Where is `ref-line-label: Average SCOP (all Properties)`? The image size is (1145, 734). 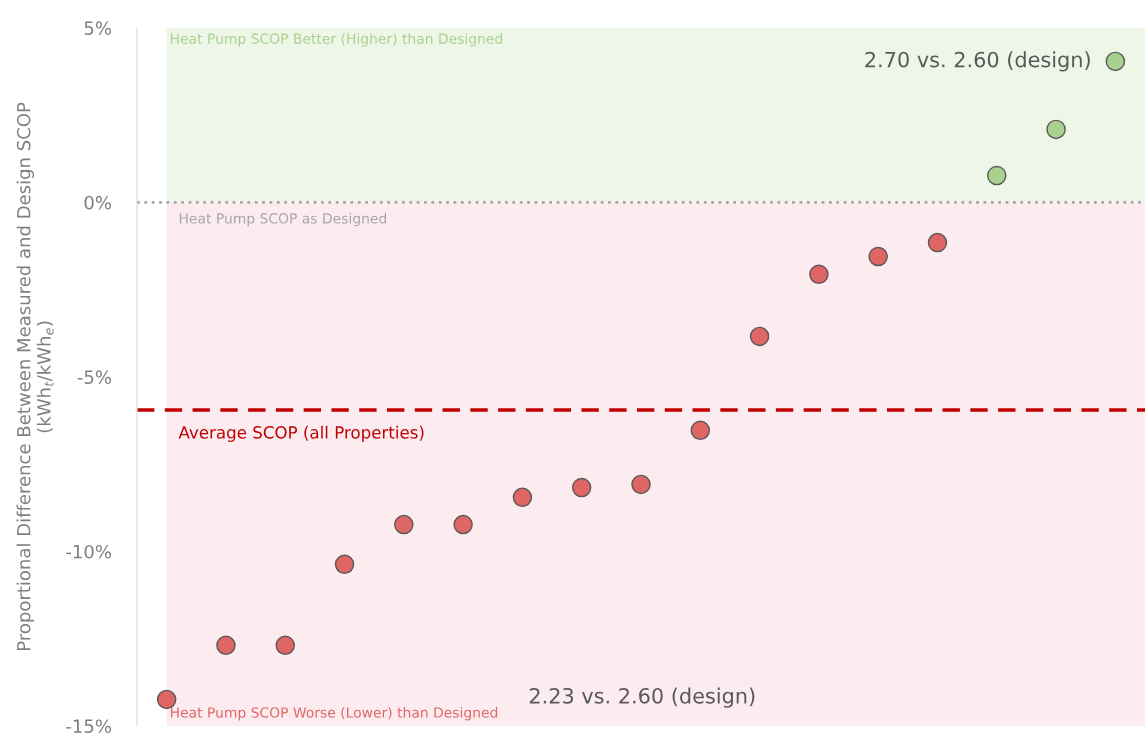
ref-line-label: Average SCOP (all Properties) is located at coordinates (301, 433).